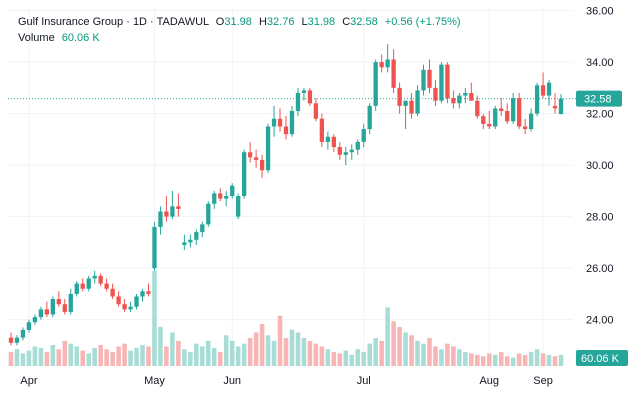 This screenshot has width=640, height=400. Describe the element at coordinates (598, 100) in the screenshot. I see `last-price-label: 32.58` at that location.